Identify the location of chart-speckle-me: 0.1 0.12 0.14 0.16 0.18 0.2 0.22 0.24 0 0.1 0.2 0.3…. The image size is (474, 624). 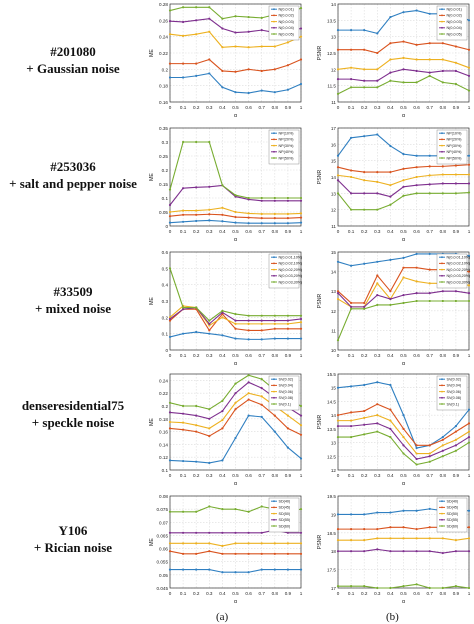
(226, 431).